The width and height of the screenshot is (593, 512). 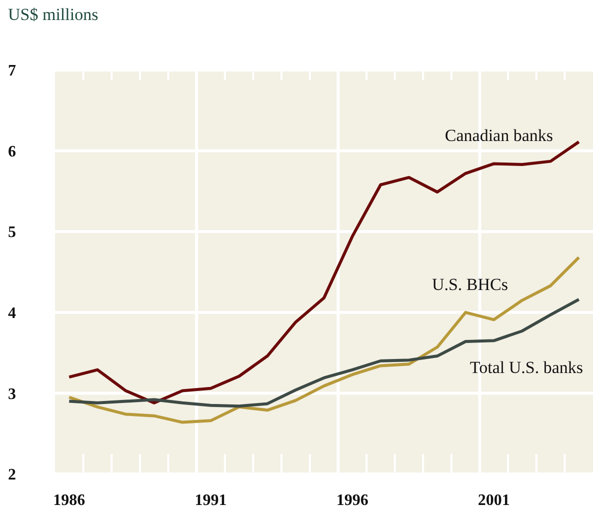 I want to click on y-tick-label: 4, so click(x=12, y=313).